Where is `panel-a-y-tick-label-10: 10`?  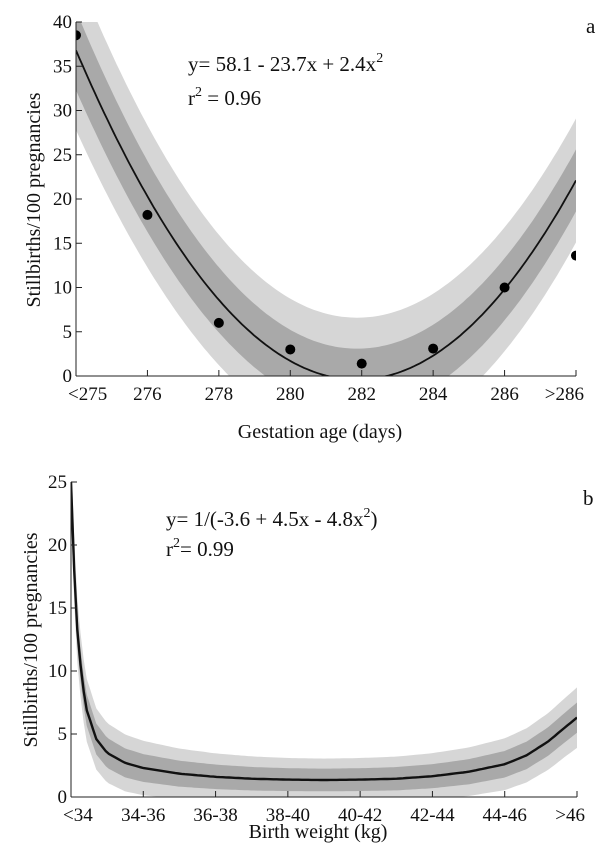 panel-a-y-tick-label-10: 10 is located at coordinates (62, 288).